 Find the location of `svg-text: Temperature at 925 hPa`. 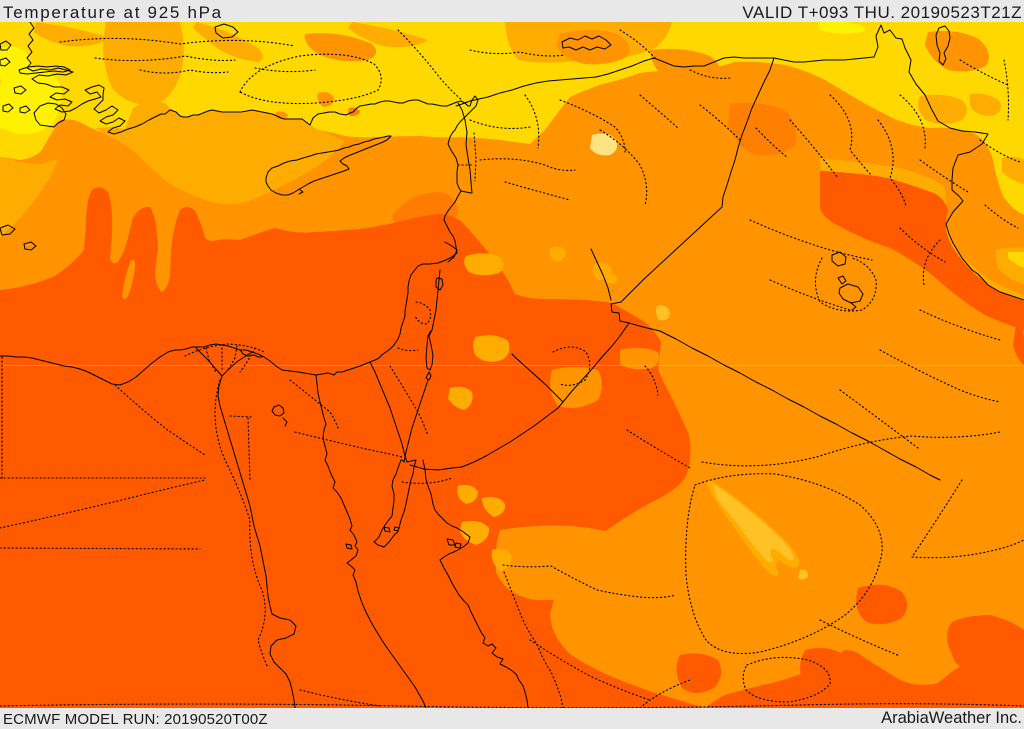

svg-text: Temperature at 925 hPa is located at coordinates (113, 12).